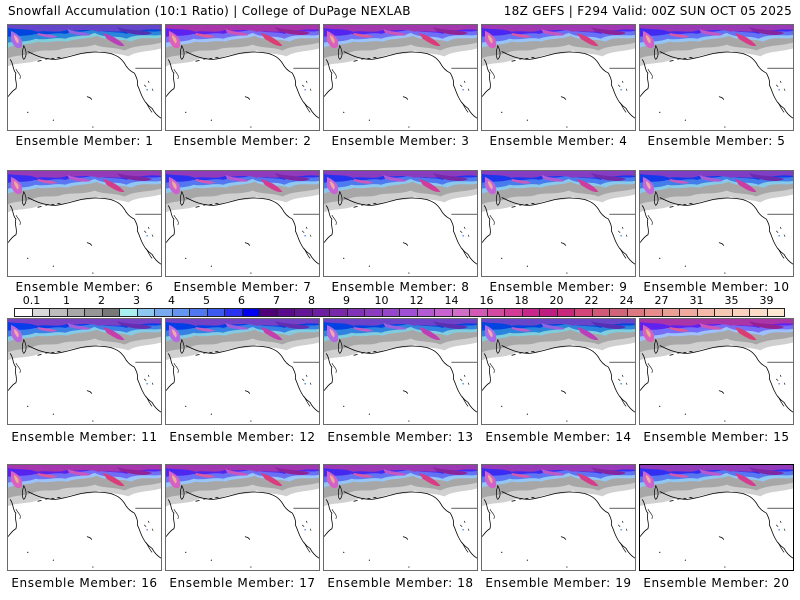 The height and width of the screenshot is (600, 800). Describe the element at coordinates (381, 300) in the screenshot. I see `legend-tick-label: 10` at that location.